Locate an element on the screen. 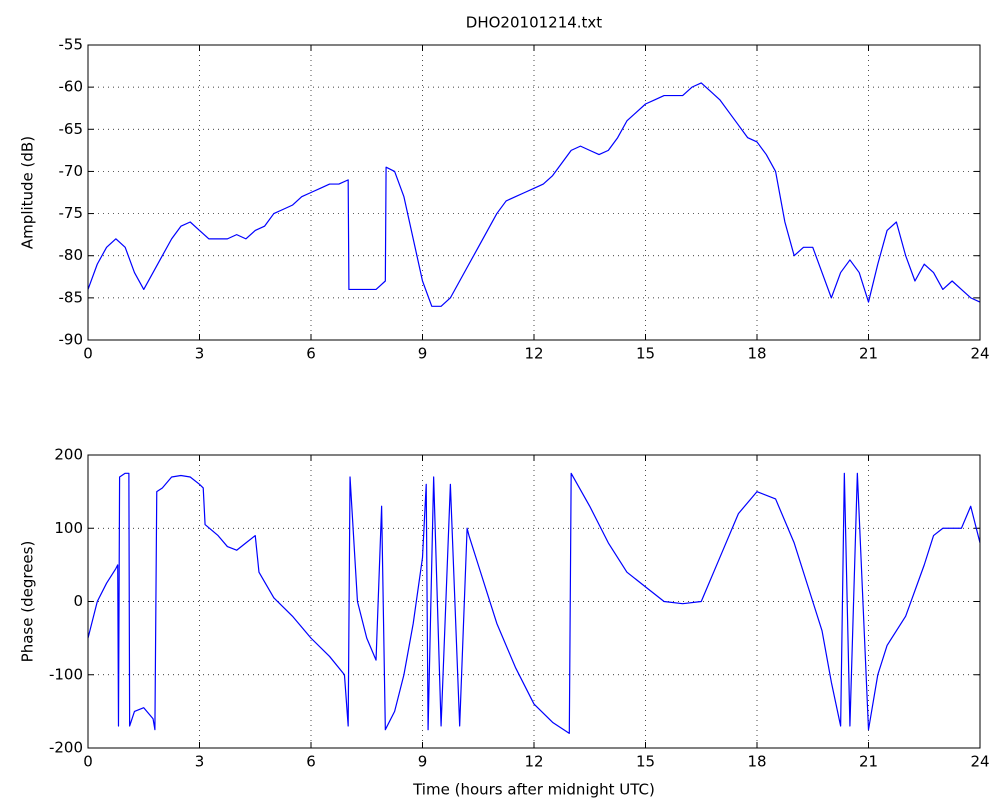 The image size is (998, 806). y-axis-label: Phase (degrees) is located at coordinates (28, 602).